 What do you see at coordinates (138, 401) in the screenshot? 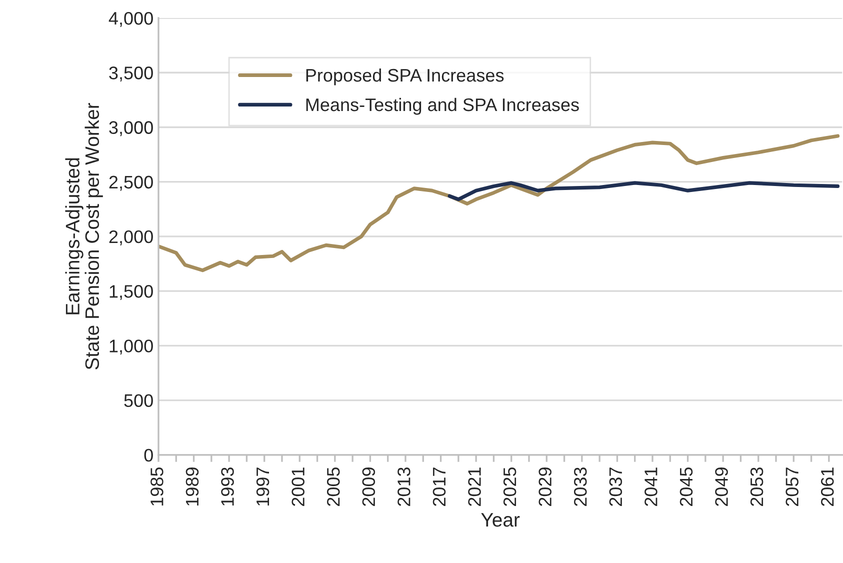
I see `y-tick-label: 500` at bounding box center [138, 401].